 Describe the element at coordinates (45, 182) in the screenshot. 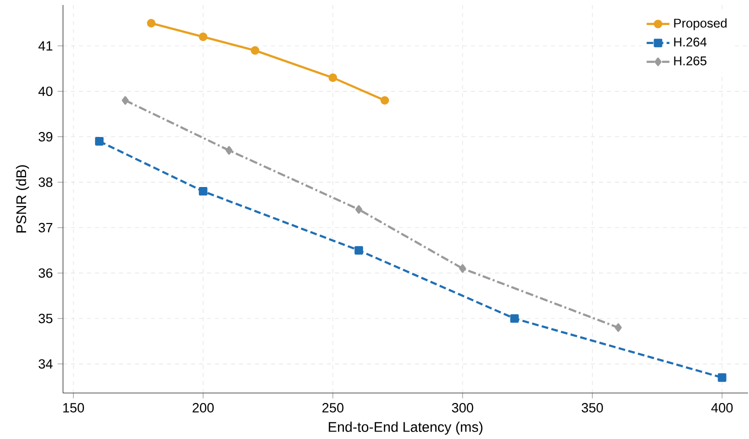

I see `y-tick-label: 38` at that location.